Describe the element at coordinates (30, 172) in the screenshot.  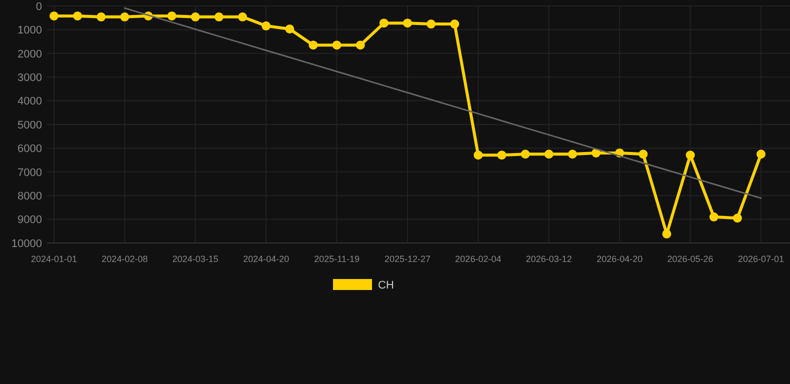
I see `y-tick-label: 7000` at that location.